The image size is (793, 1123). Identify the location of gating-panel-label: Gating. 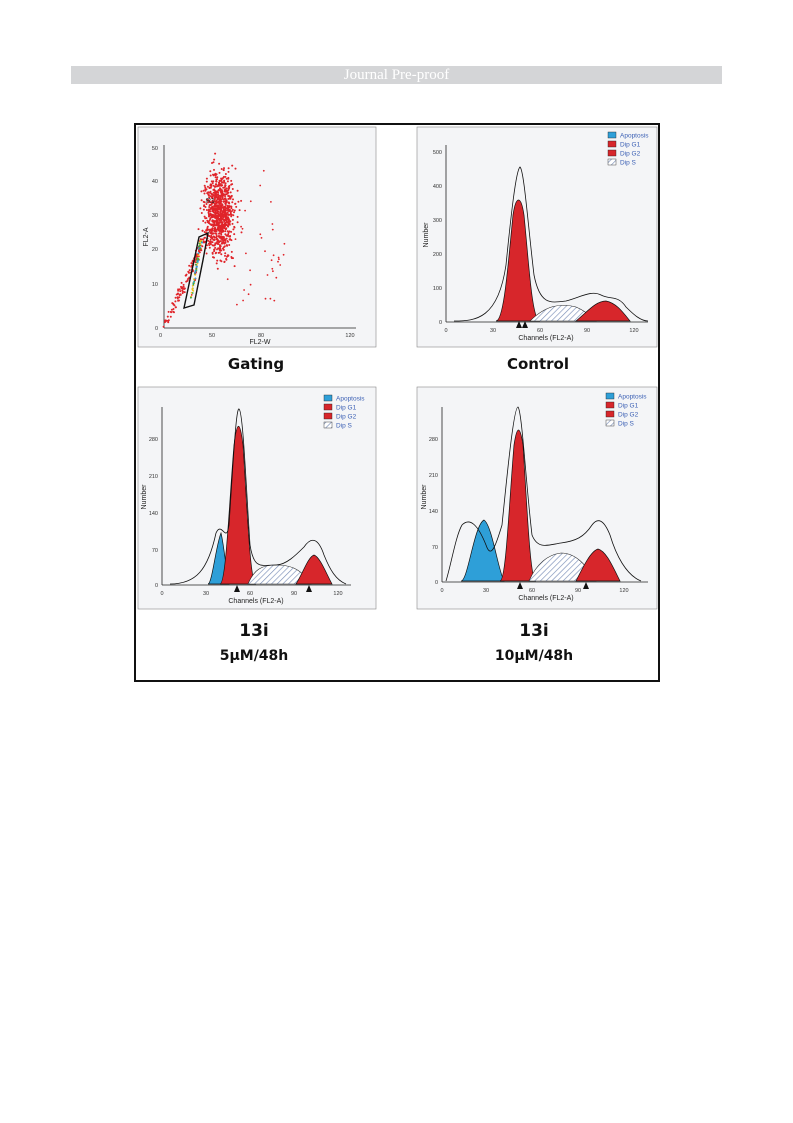
(256, 364).